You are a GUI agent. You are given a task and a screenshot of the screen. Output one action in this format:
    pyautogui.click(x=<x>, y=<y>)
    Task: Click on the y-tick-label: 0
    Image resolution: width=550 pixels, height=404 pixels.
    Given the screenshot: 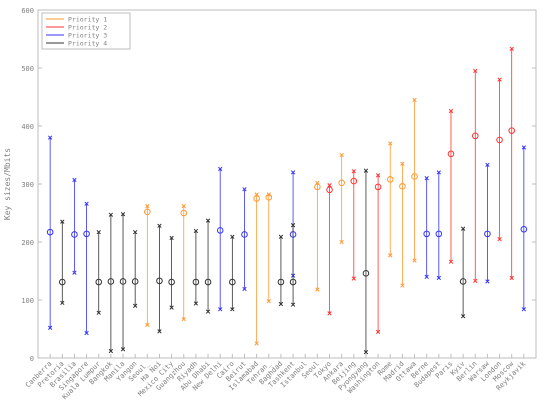 What is the action you would take?
    pyautogui.click(x=32, y=359)
    